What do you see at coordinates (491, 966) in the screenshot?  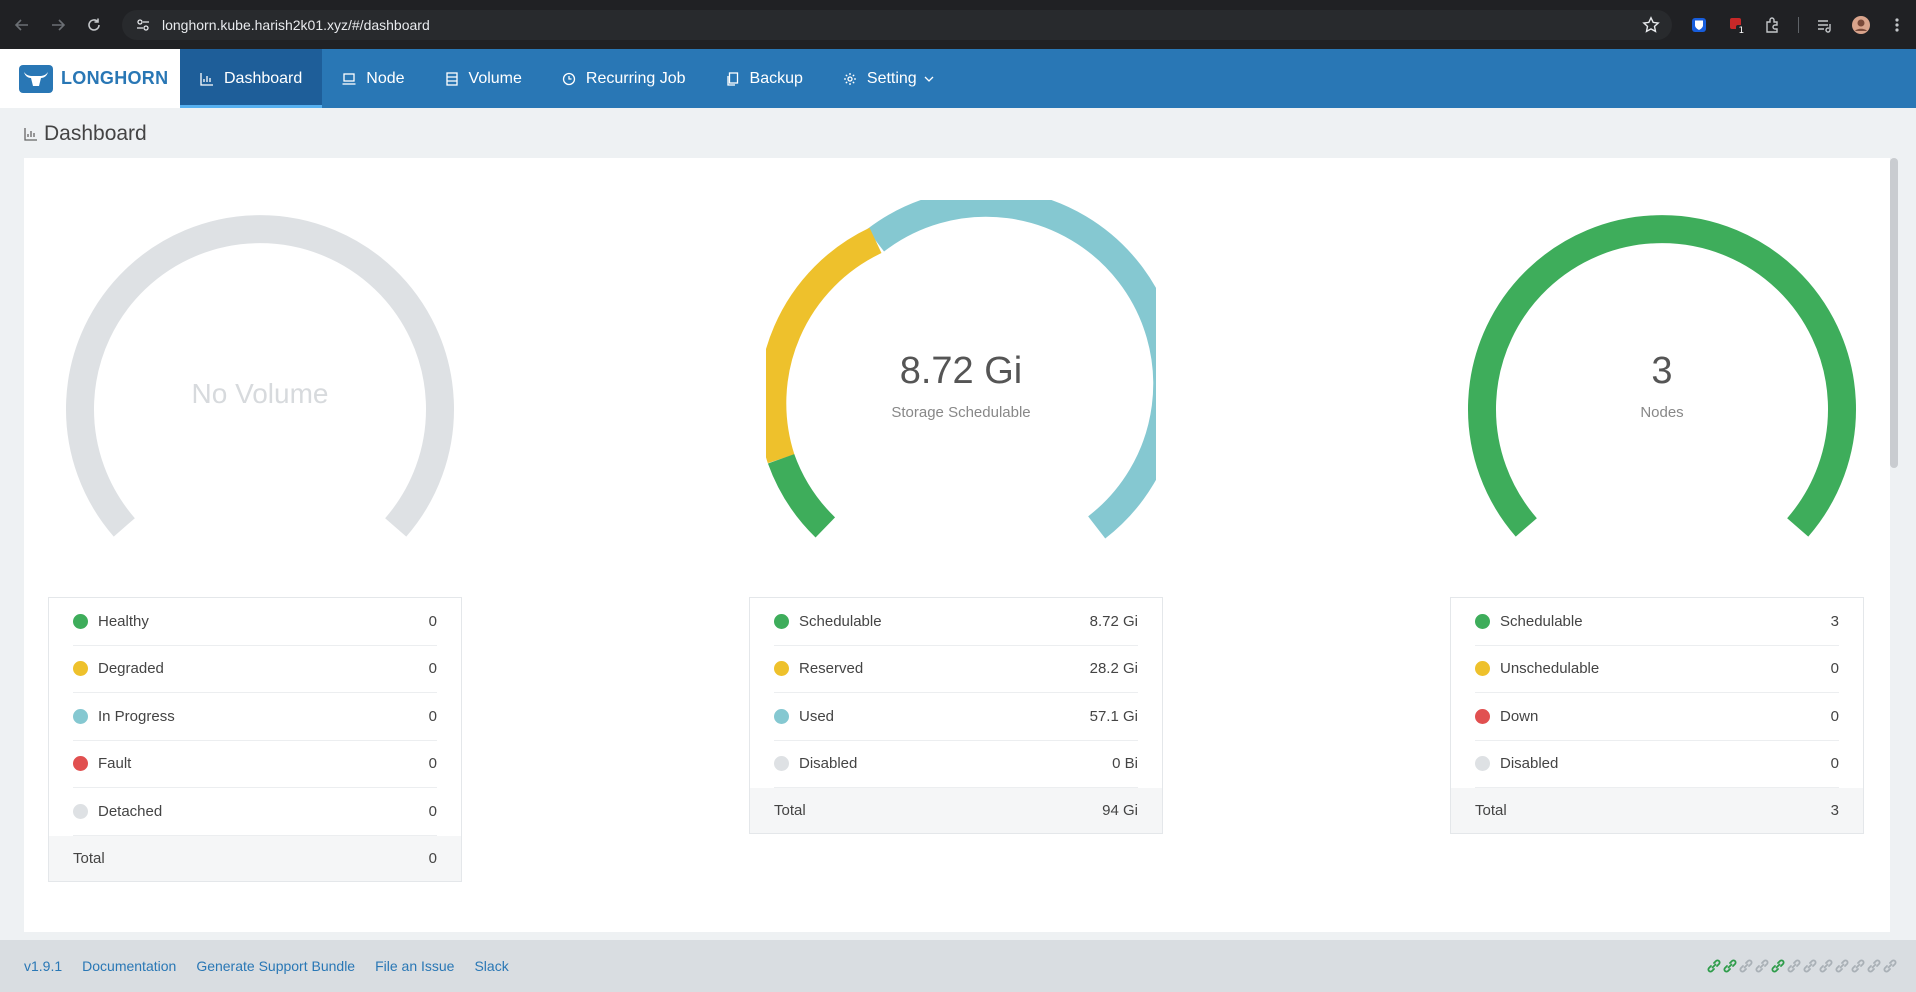 I see `slack-link: Slack` at bounding box center [491, 966].